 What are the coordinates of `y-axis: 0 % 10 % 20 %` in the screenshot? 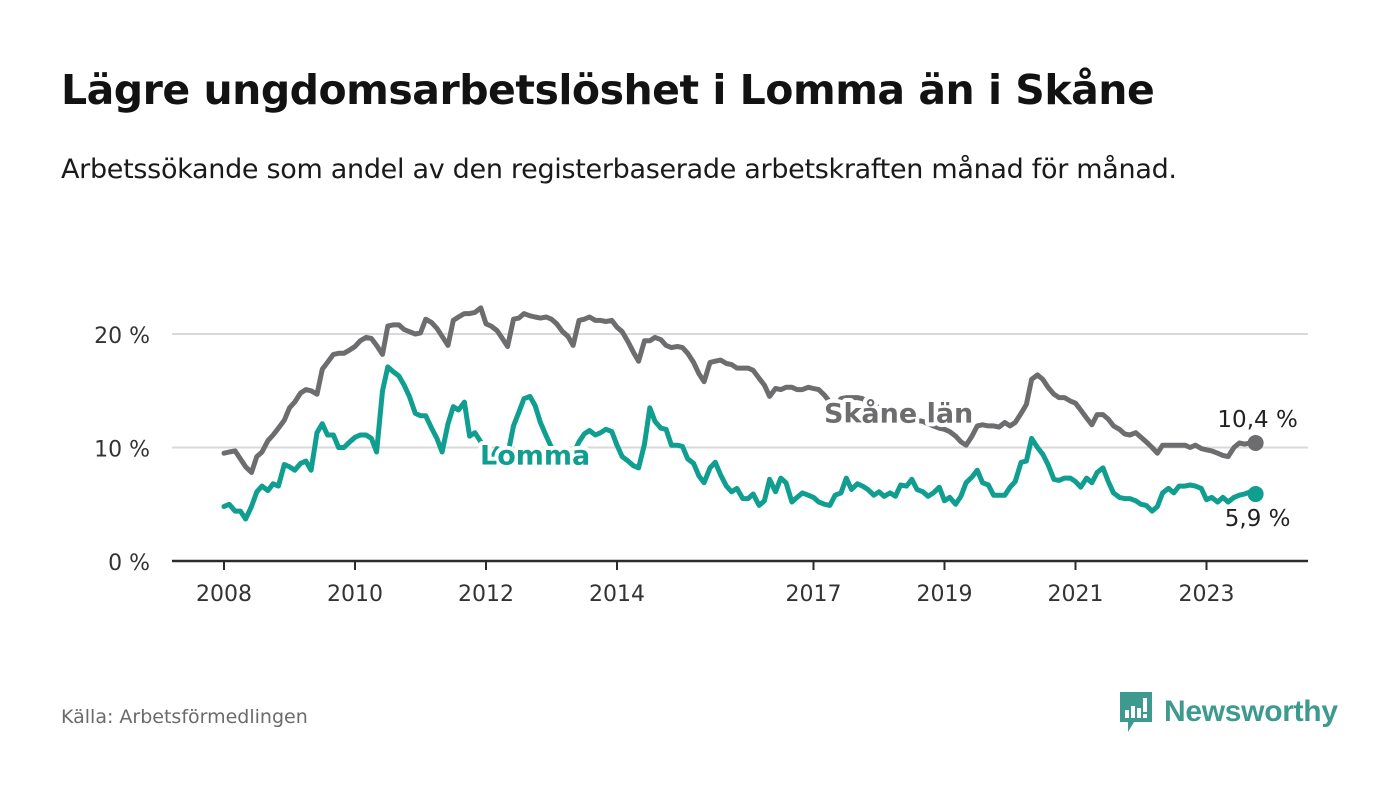 It's located at (122, 450).